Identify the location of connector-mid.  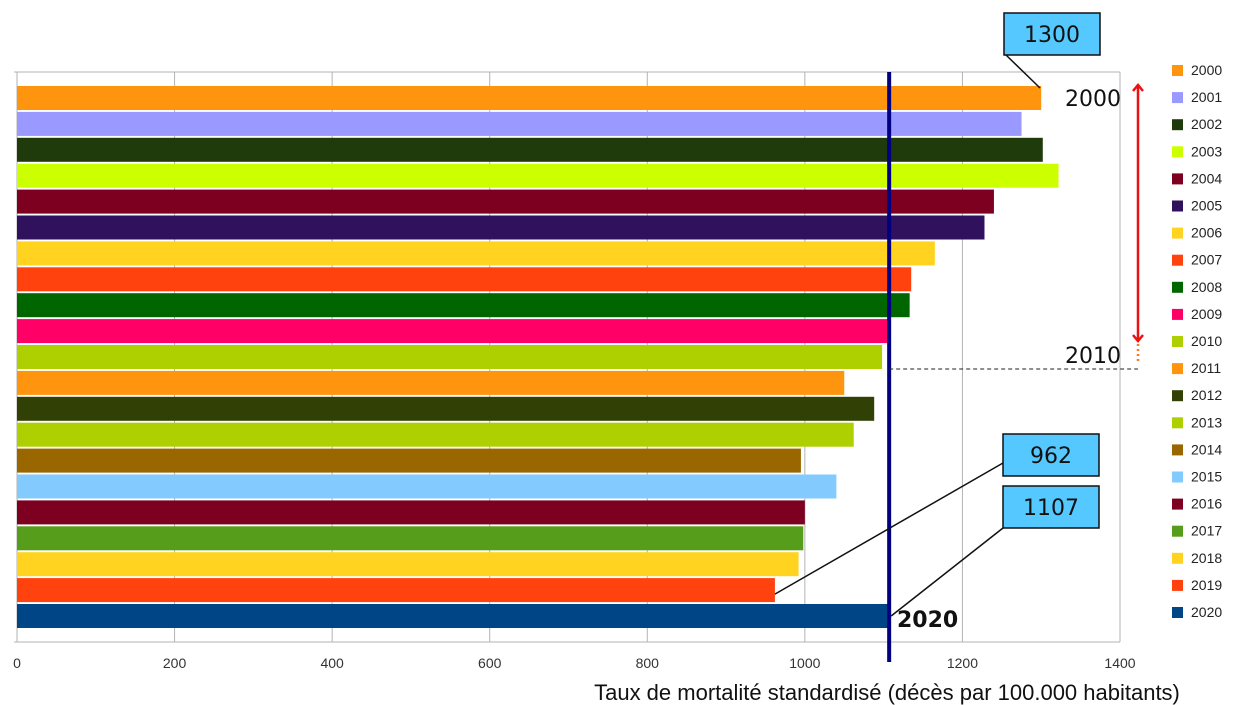
(889, 528).